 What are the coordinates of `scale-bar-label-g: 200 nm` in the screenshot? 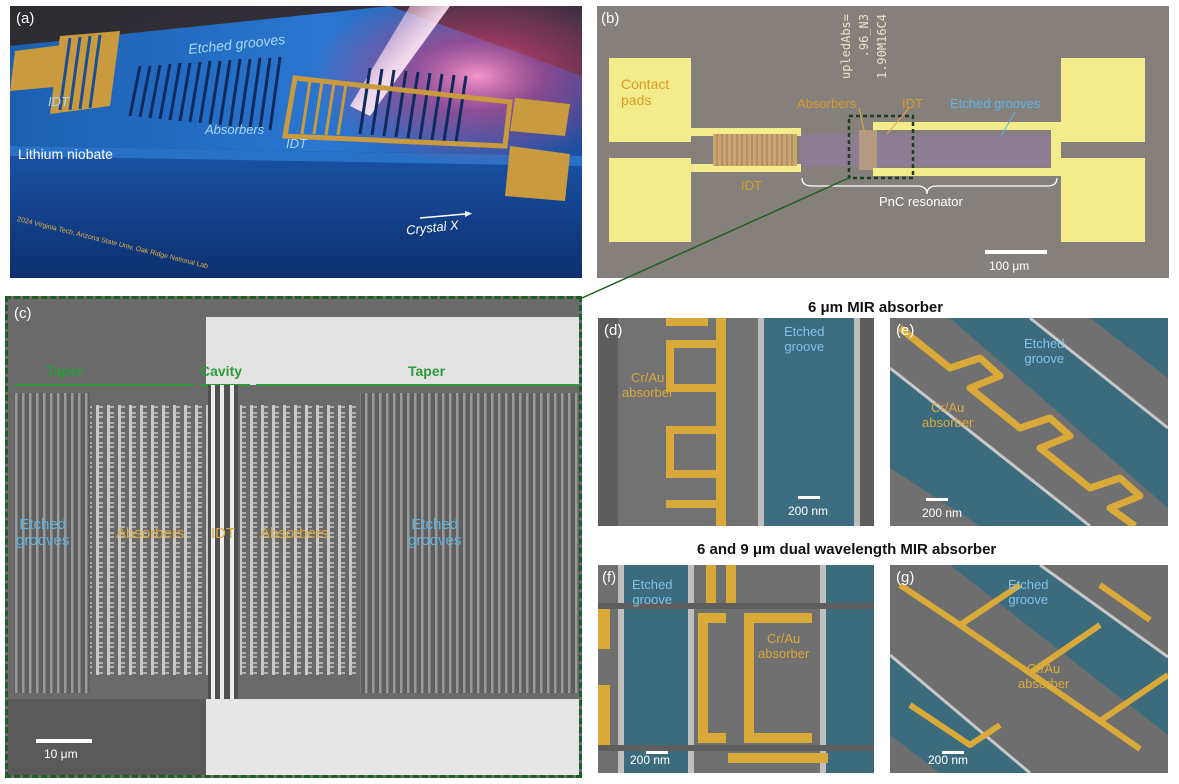 It's located at (948, 760).